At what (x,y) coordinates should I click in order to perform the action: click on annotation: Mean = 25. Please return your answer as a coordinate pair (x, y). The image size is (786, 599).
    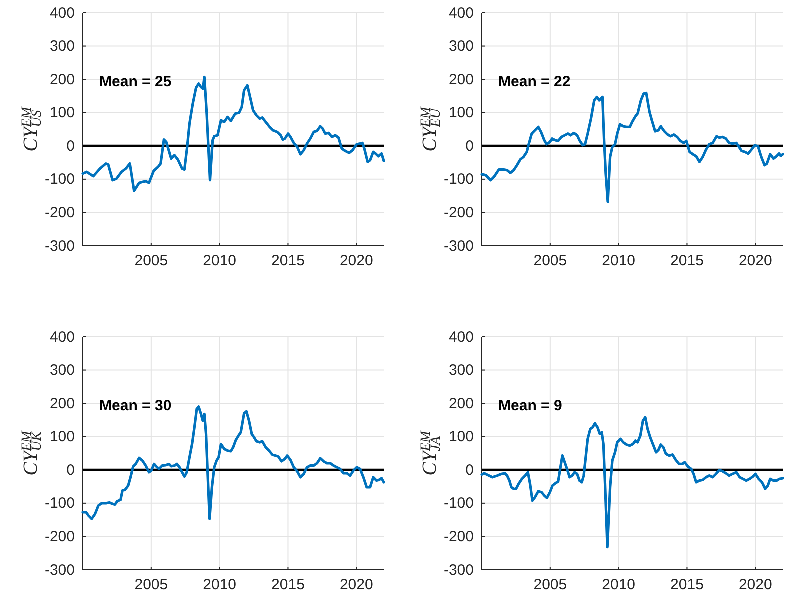
    Looking at the image, I should click on (136, 81).